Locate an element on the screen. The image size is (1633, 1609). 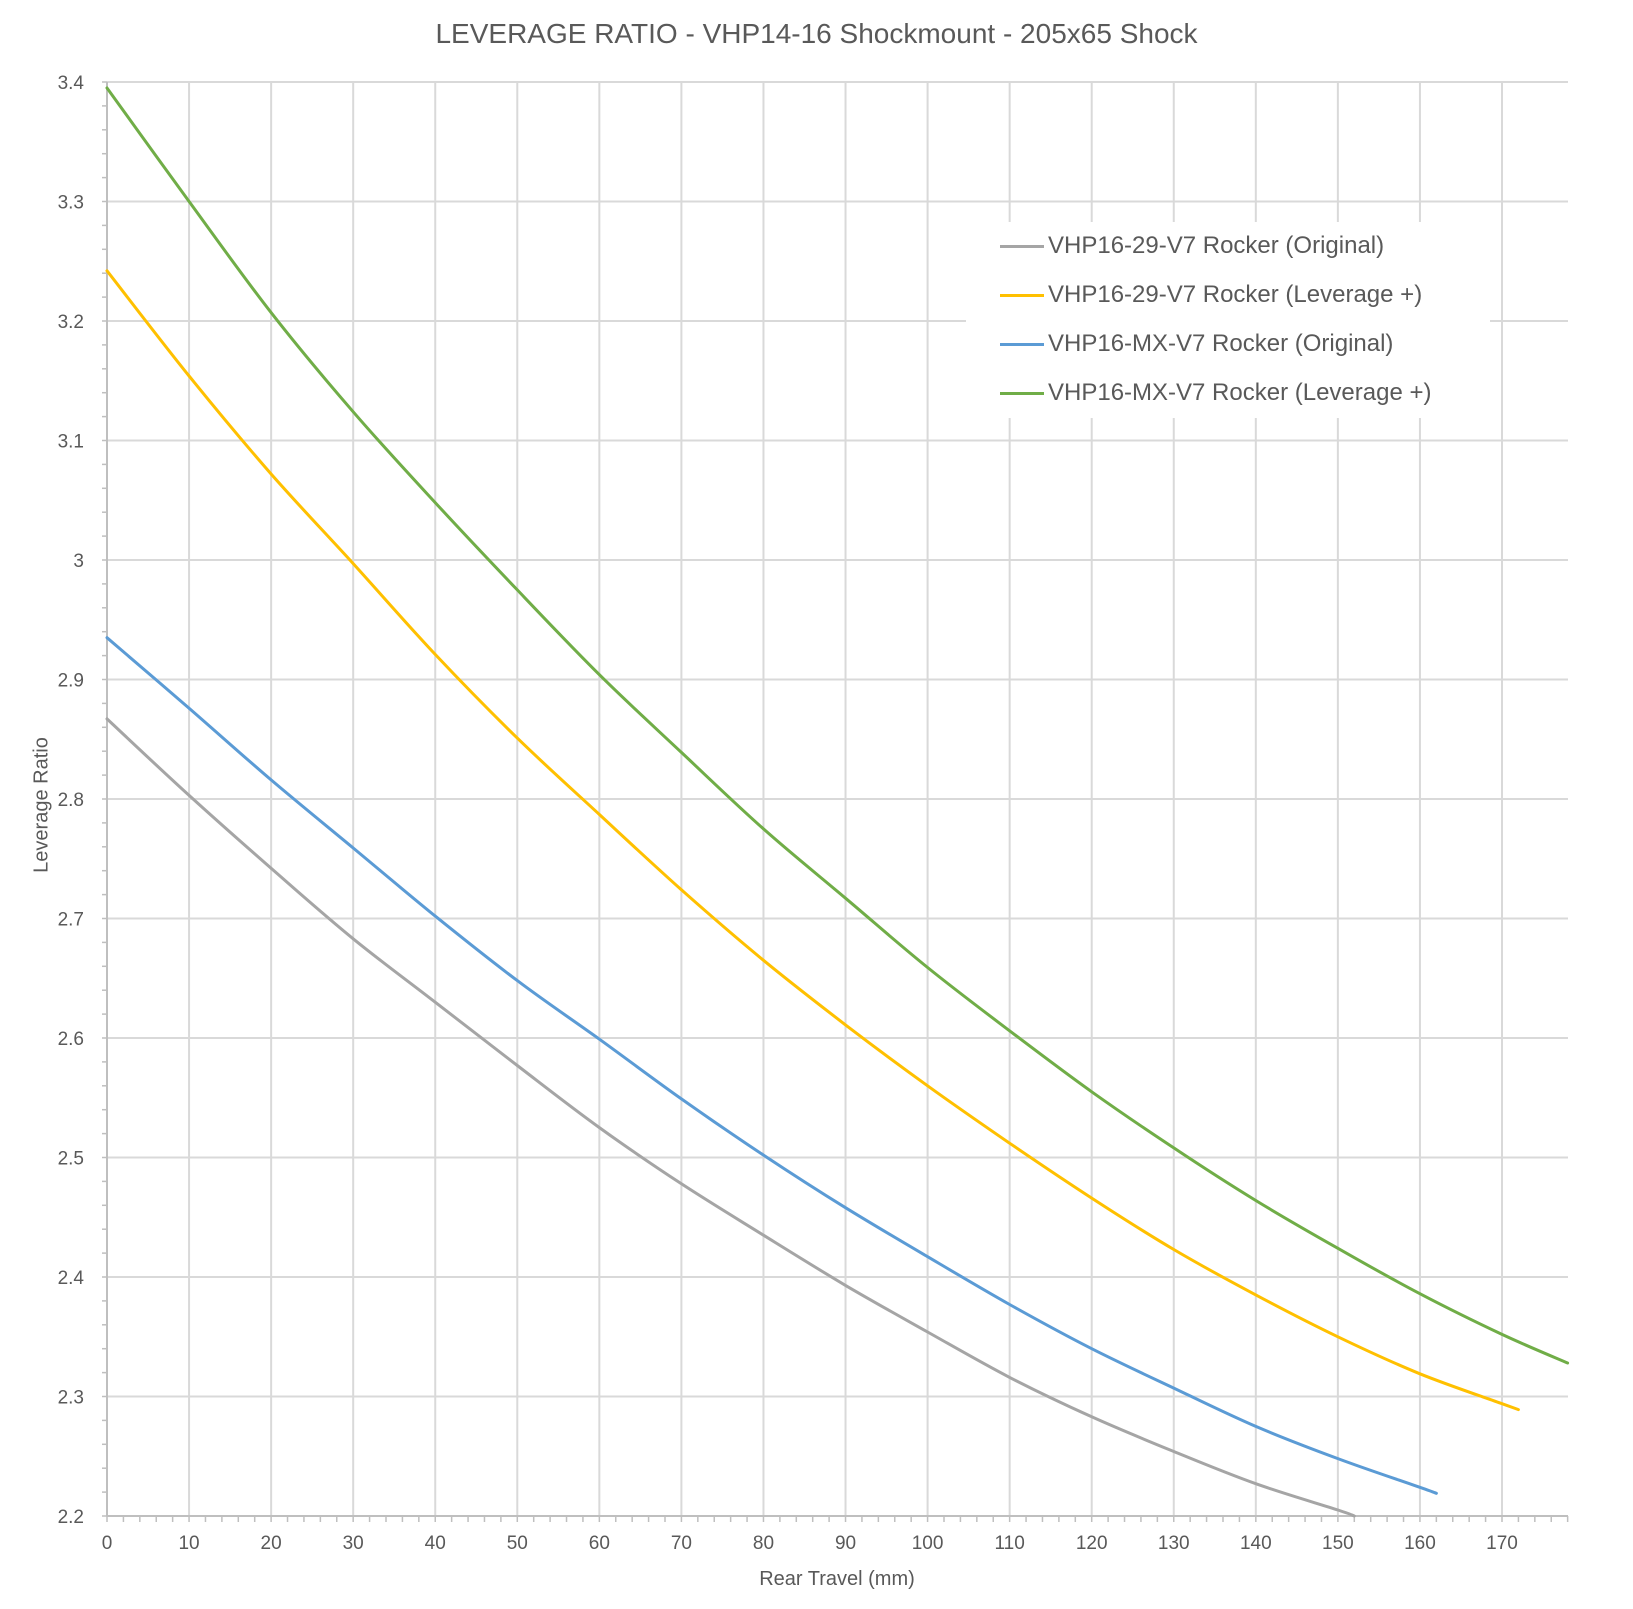
y-tick-label: 2.2 is located at coordinates (71, 1517).